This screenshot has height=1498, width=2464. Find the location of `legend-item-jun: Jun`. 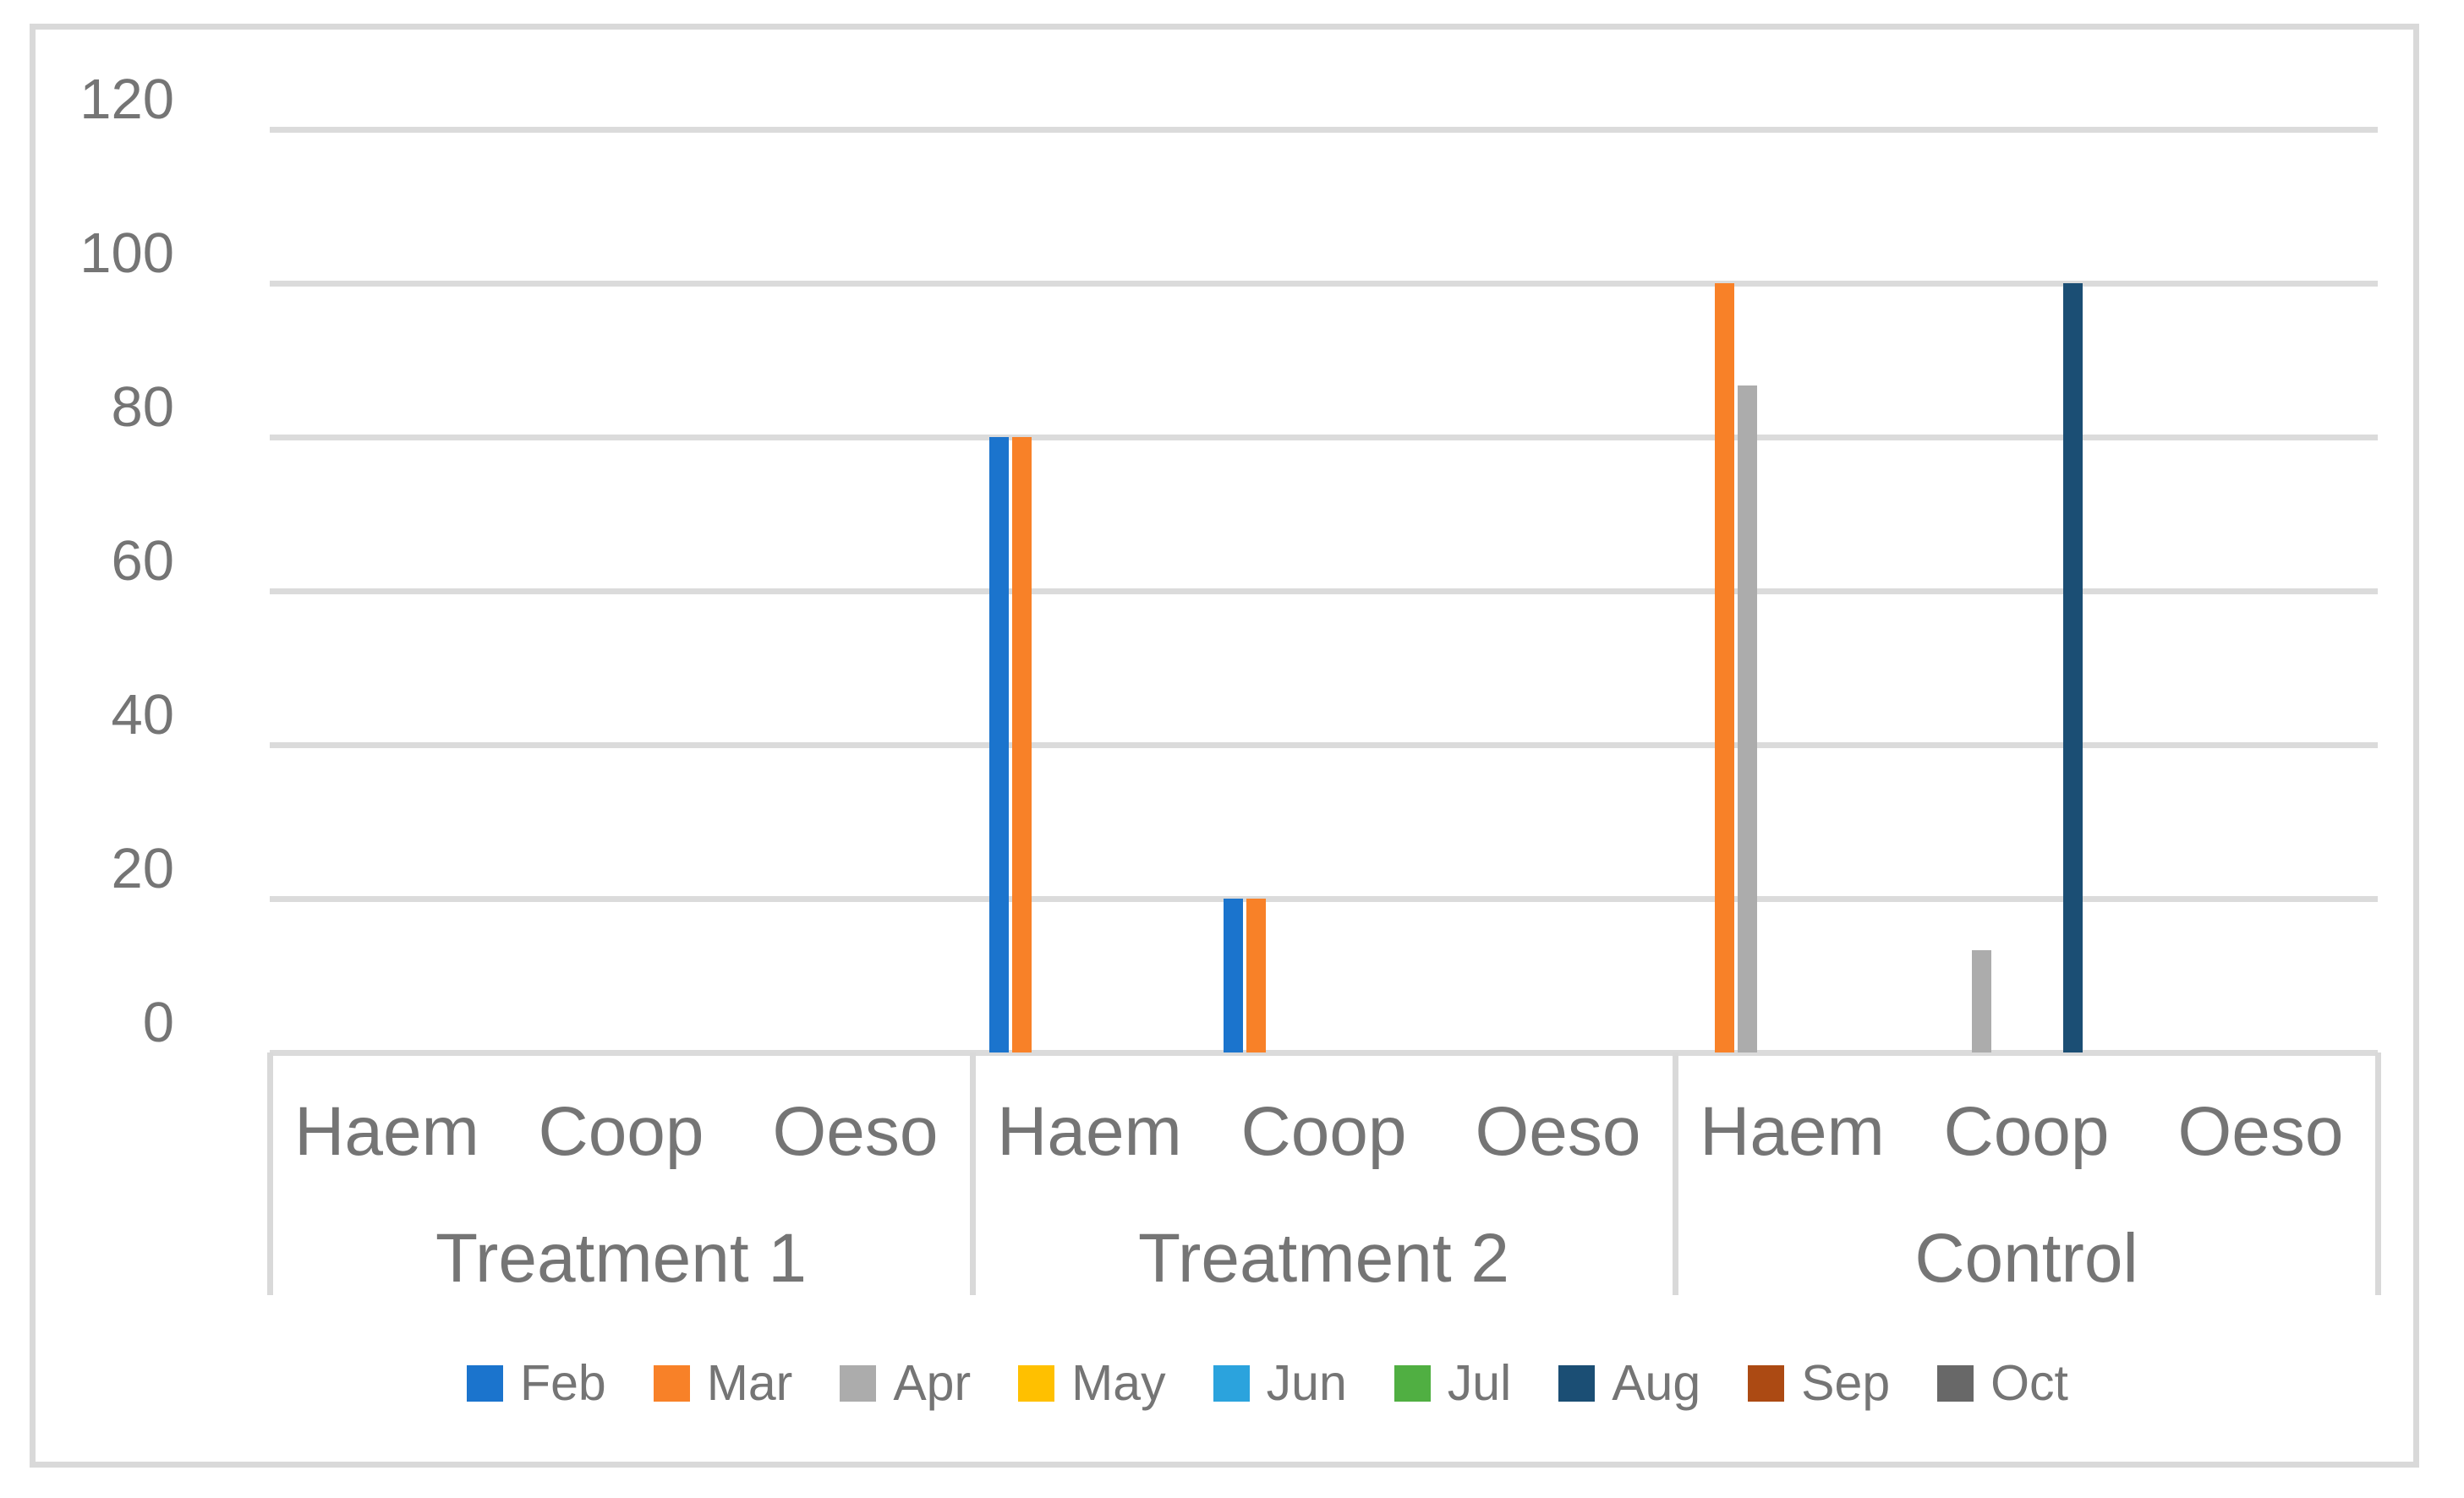

legend-item-jun: Jun is located at coordinates (1280, 1383).